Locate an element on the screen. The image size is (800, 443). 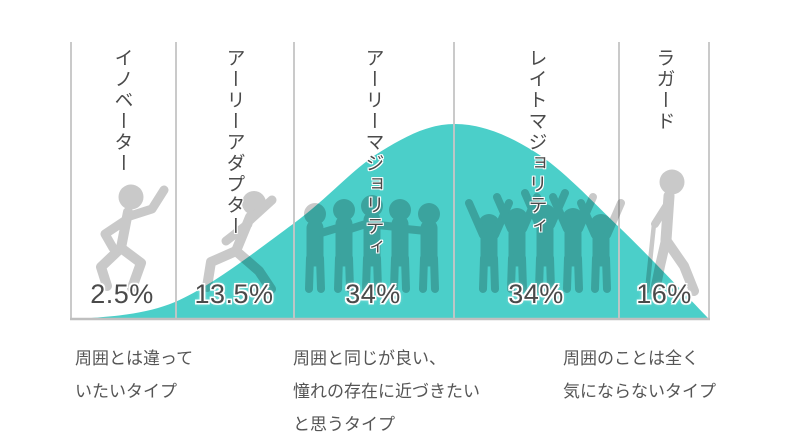
description-line: 気にならないタイプ is located at coordinates (639, 391).